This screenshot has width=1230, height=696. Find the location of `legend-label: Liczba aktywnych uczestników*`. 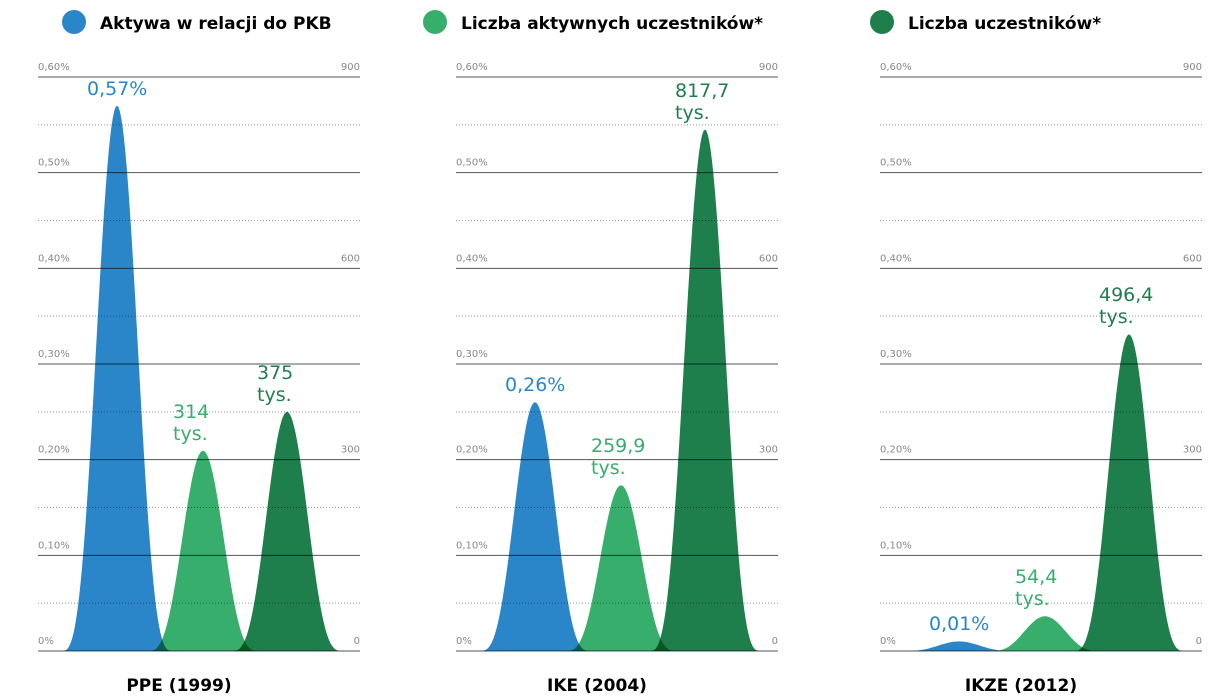

legend-label: Liczba aktywnych uczestników* is located at coordinates (612, 24).